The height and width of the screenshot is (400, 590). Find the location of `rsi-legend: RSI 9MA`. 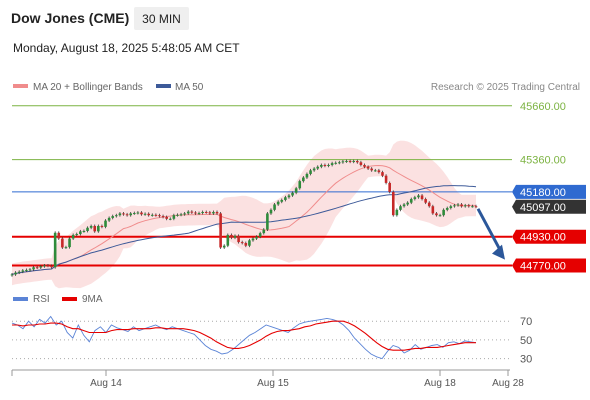

rsi-legend: RSI 9MA is located at coordinates (58, 299).